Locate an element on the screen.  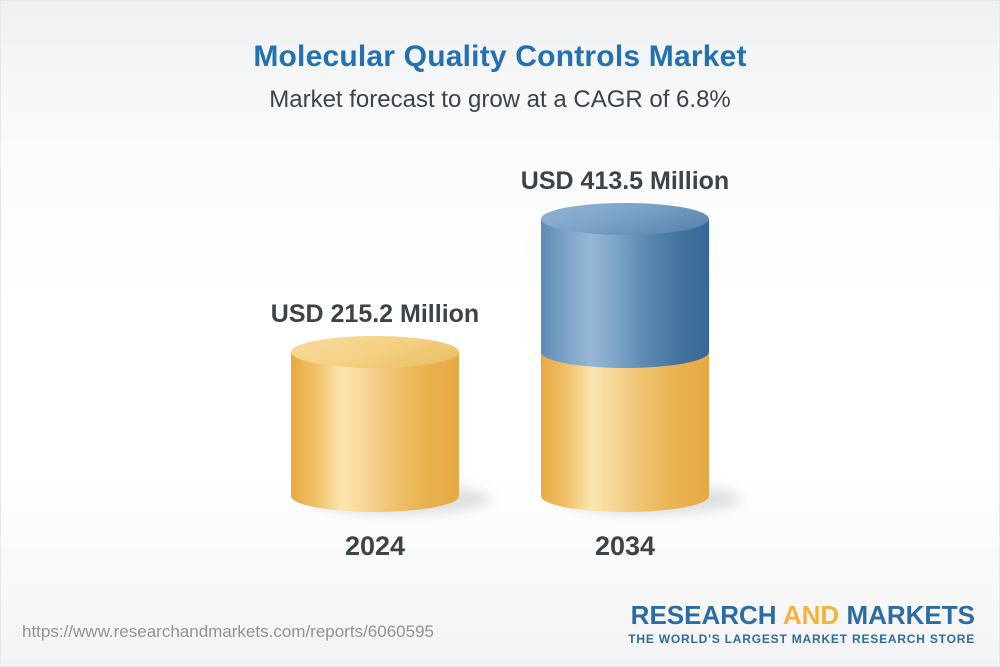
bar-2034-cylinder-top is located at coordinates (625, 219).